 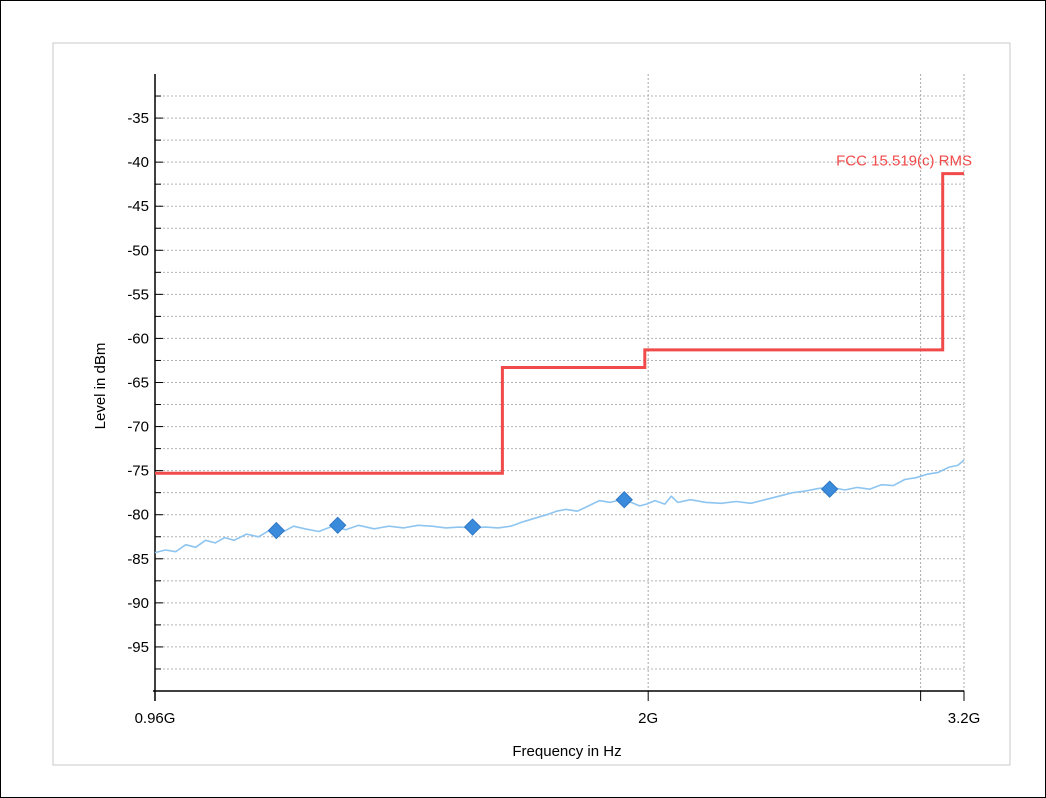 I want to click on y-tick-label: -85, so click(x=138, y=559).